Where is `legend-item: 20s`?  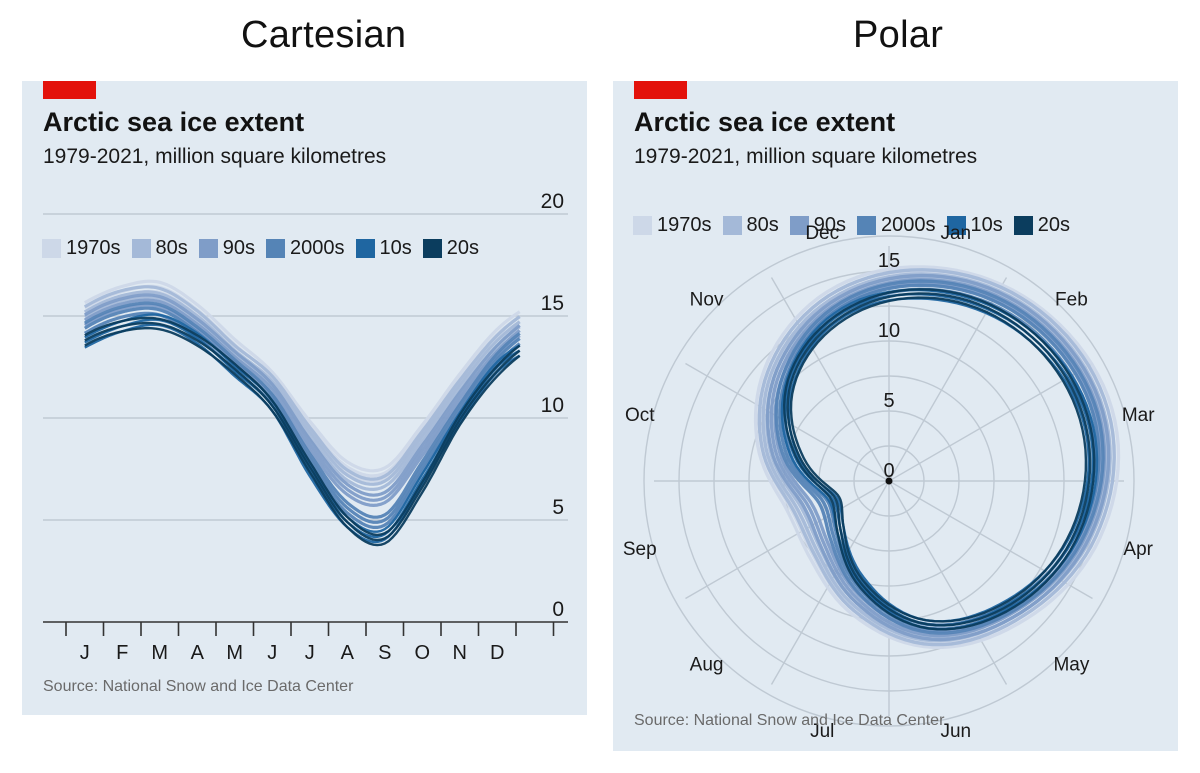 legend-item: 20s is located at coordinates (450, 248).